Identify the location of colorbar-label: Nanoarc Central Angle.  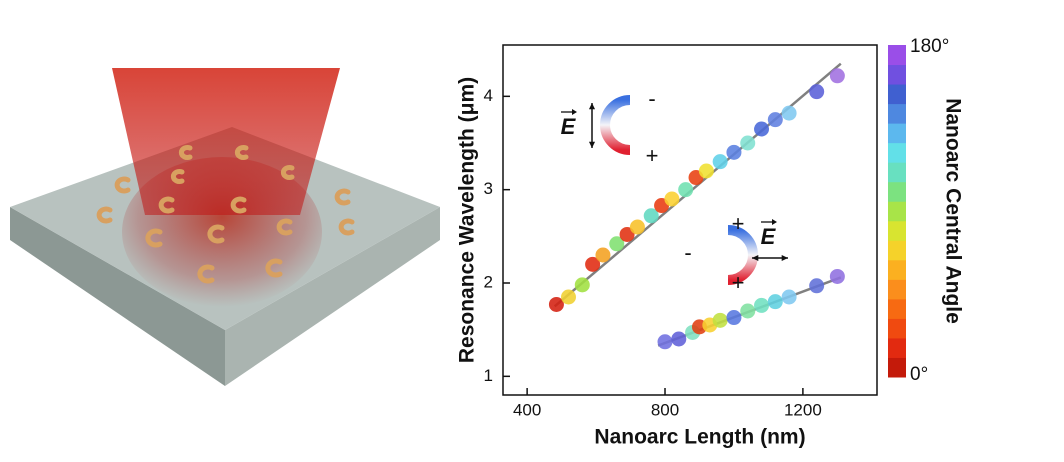
(952, 211).